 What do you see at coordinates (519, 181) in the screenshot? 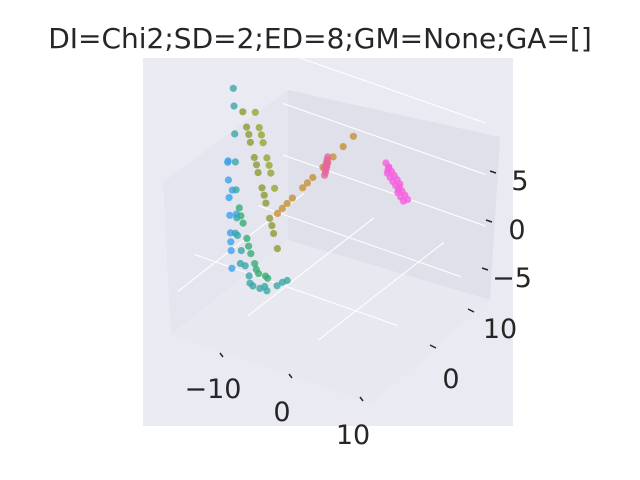
I see `z-tick-label: 5` at bounding box center [519, 181].